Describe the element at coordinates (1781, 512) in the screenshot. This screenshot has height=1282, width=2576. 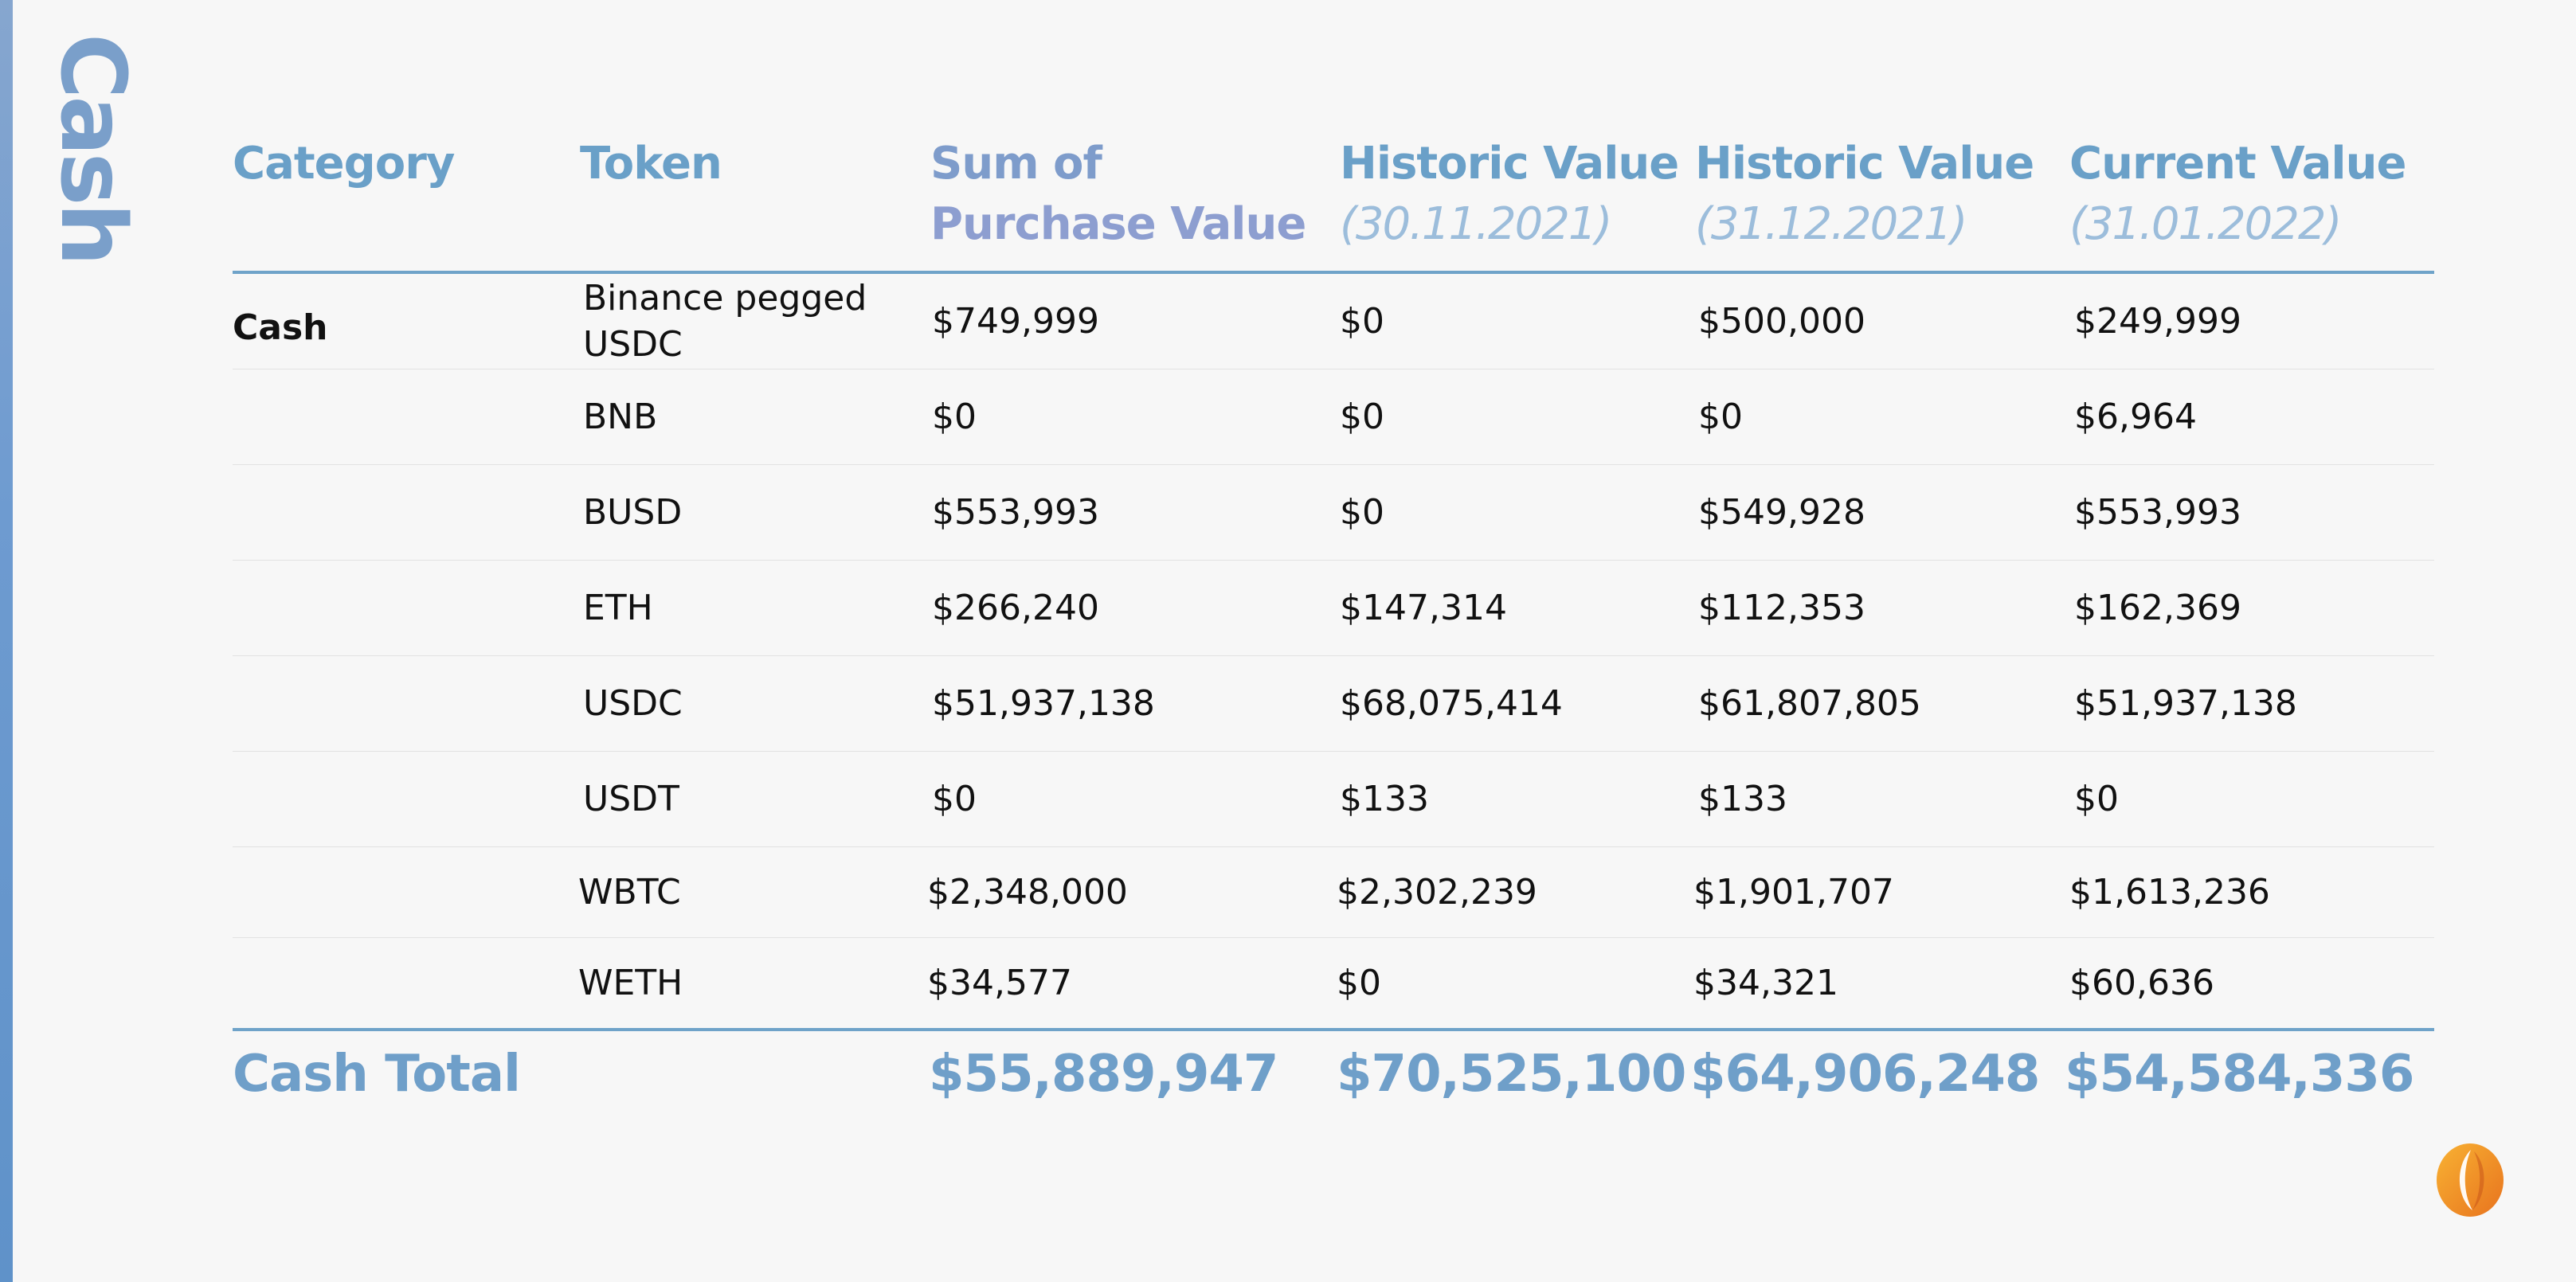
I see `cell-historic-2: $549,928` at that location.